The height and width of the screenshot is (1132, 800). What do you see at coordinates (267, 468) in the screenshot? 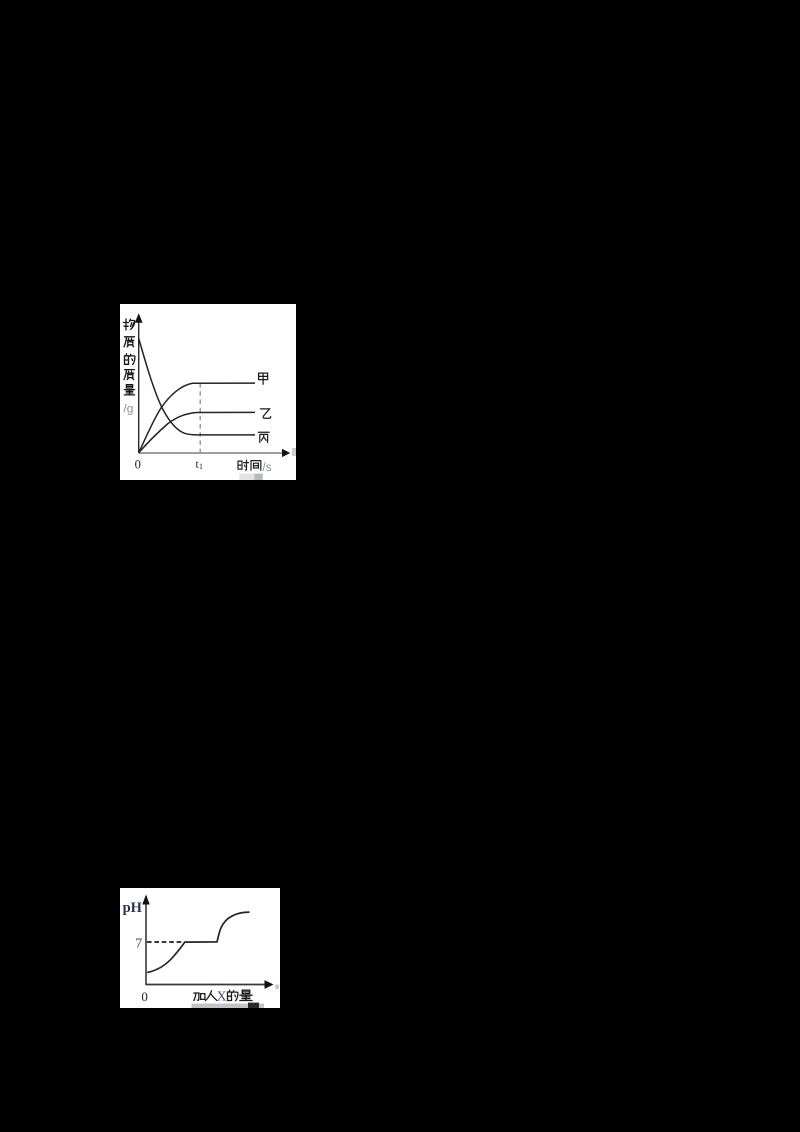
I see `svg-text: /s` at bounding box center [267, 468].